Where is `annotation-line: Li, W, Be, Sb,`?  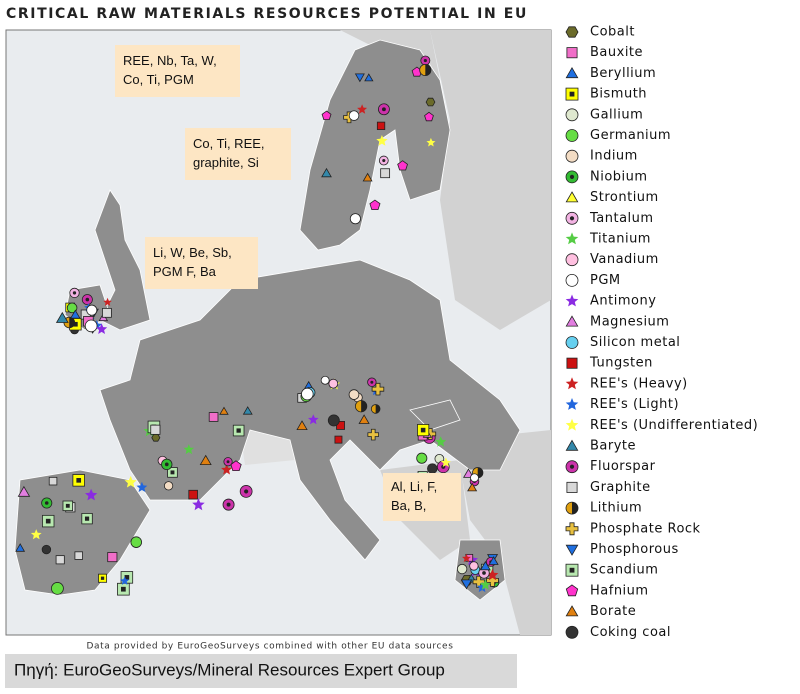 annotation-line: Li, W, Be, Sb, is located at coordinates (192, 252).